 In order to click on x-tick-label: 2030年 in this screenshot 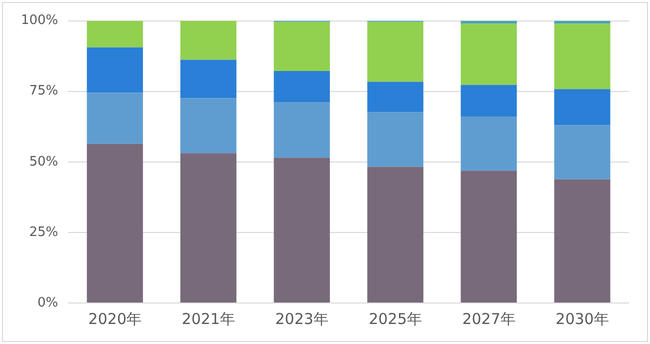, I will do `click(582, 319)`.